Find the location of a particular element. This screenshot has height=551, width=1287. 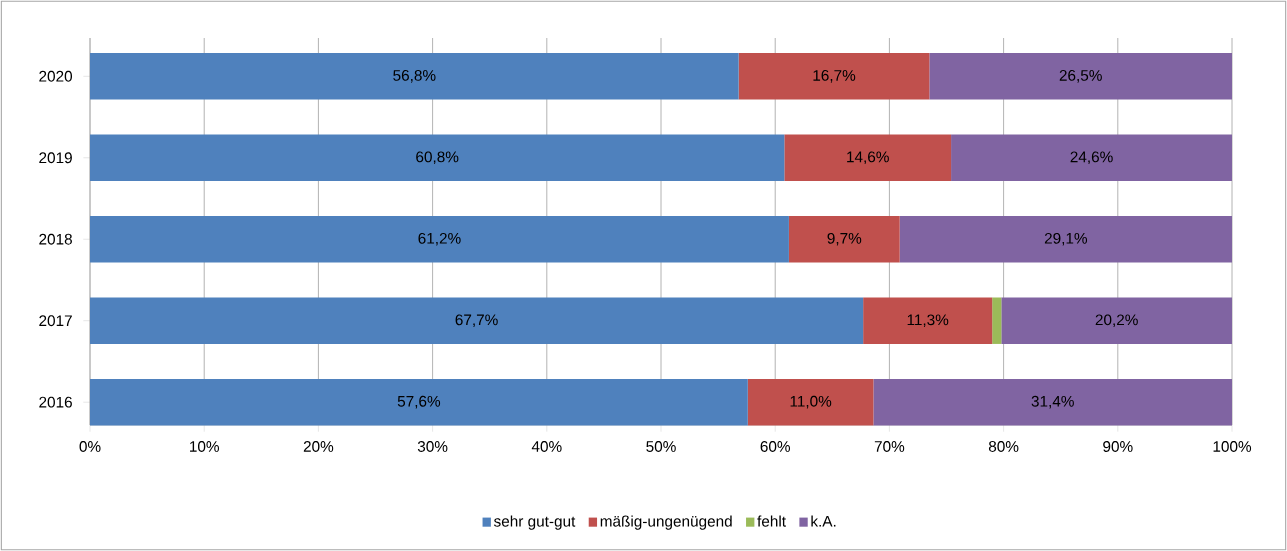

x-tick-label: 100% is located at coordinates (1232, 446).